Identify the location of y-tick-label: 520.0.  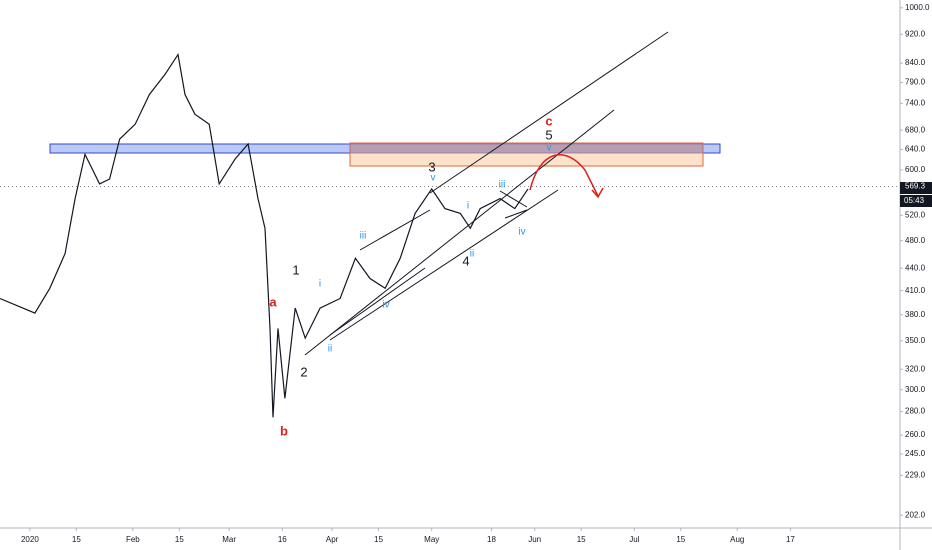
(915, 214).